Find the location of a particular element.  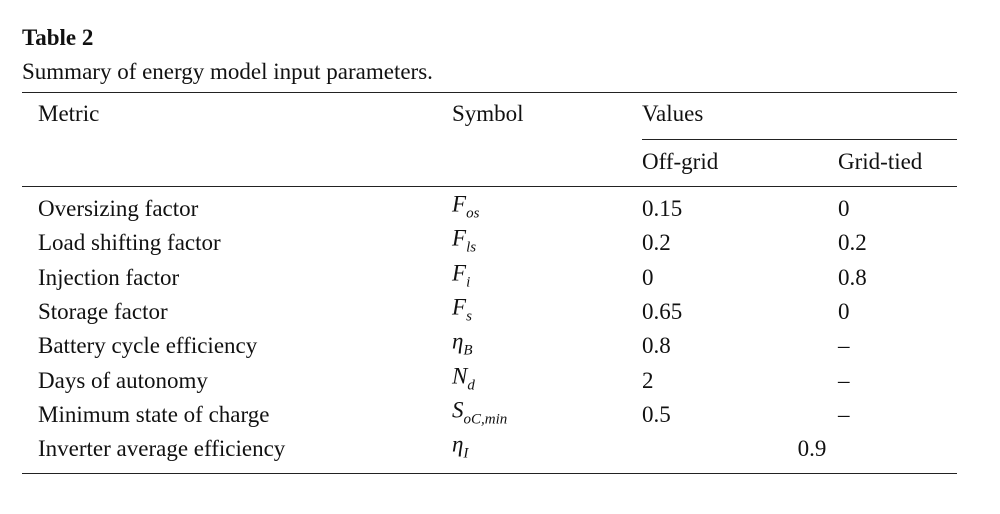

header-metric: Metric is located at coordinates (69, 113).